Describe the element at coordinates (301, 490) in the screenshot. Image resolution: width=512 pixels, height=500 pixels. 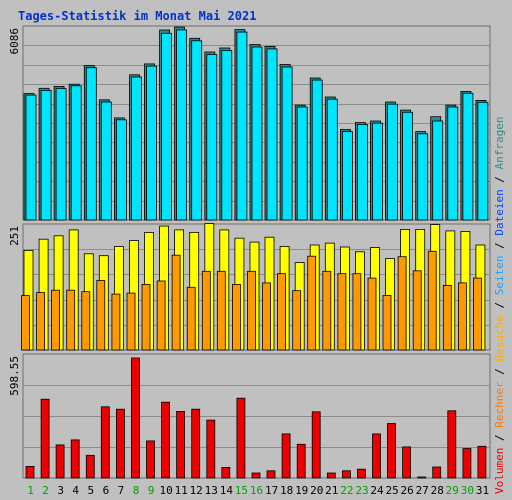
I see `x-tick-label: 19` at that location.